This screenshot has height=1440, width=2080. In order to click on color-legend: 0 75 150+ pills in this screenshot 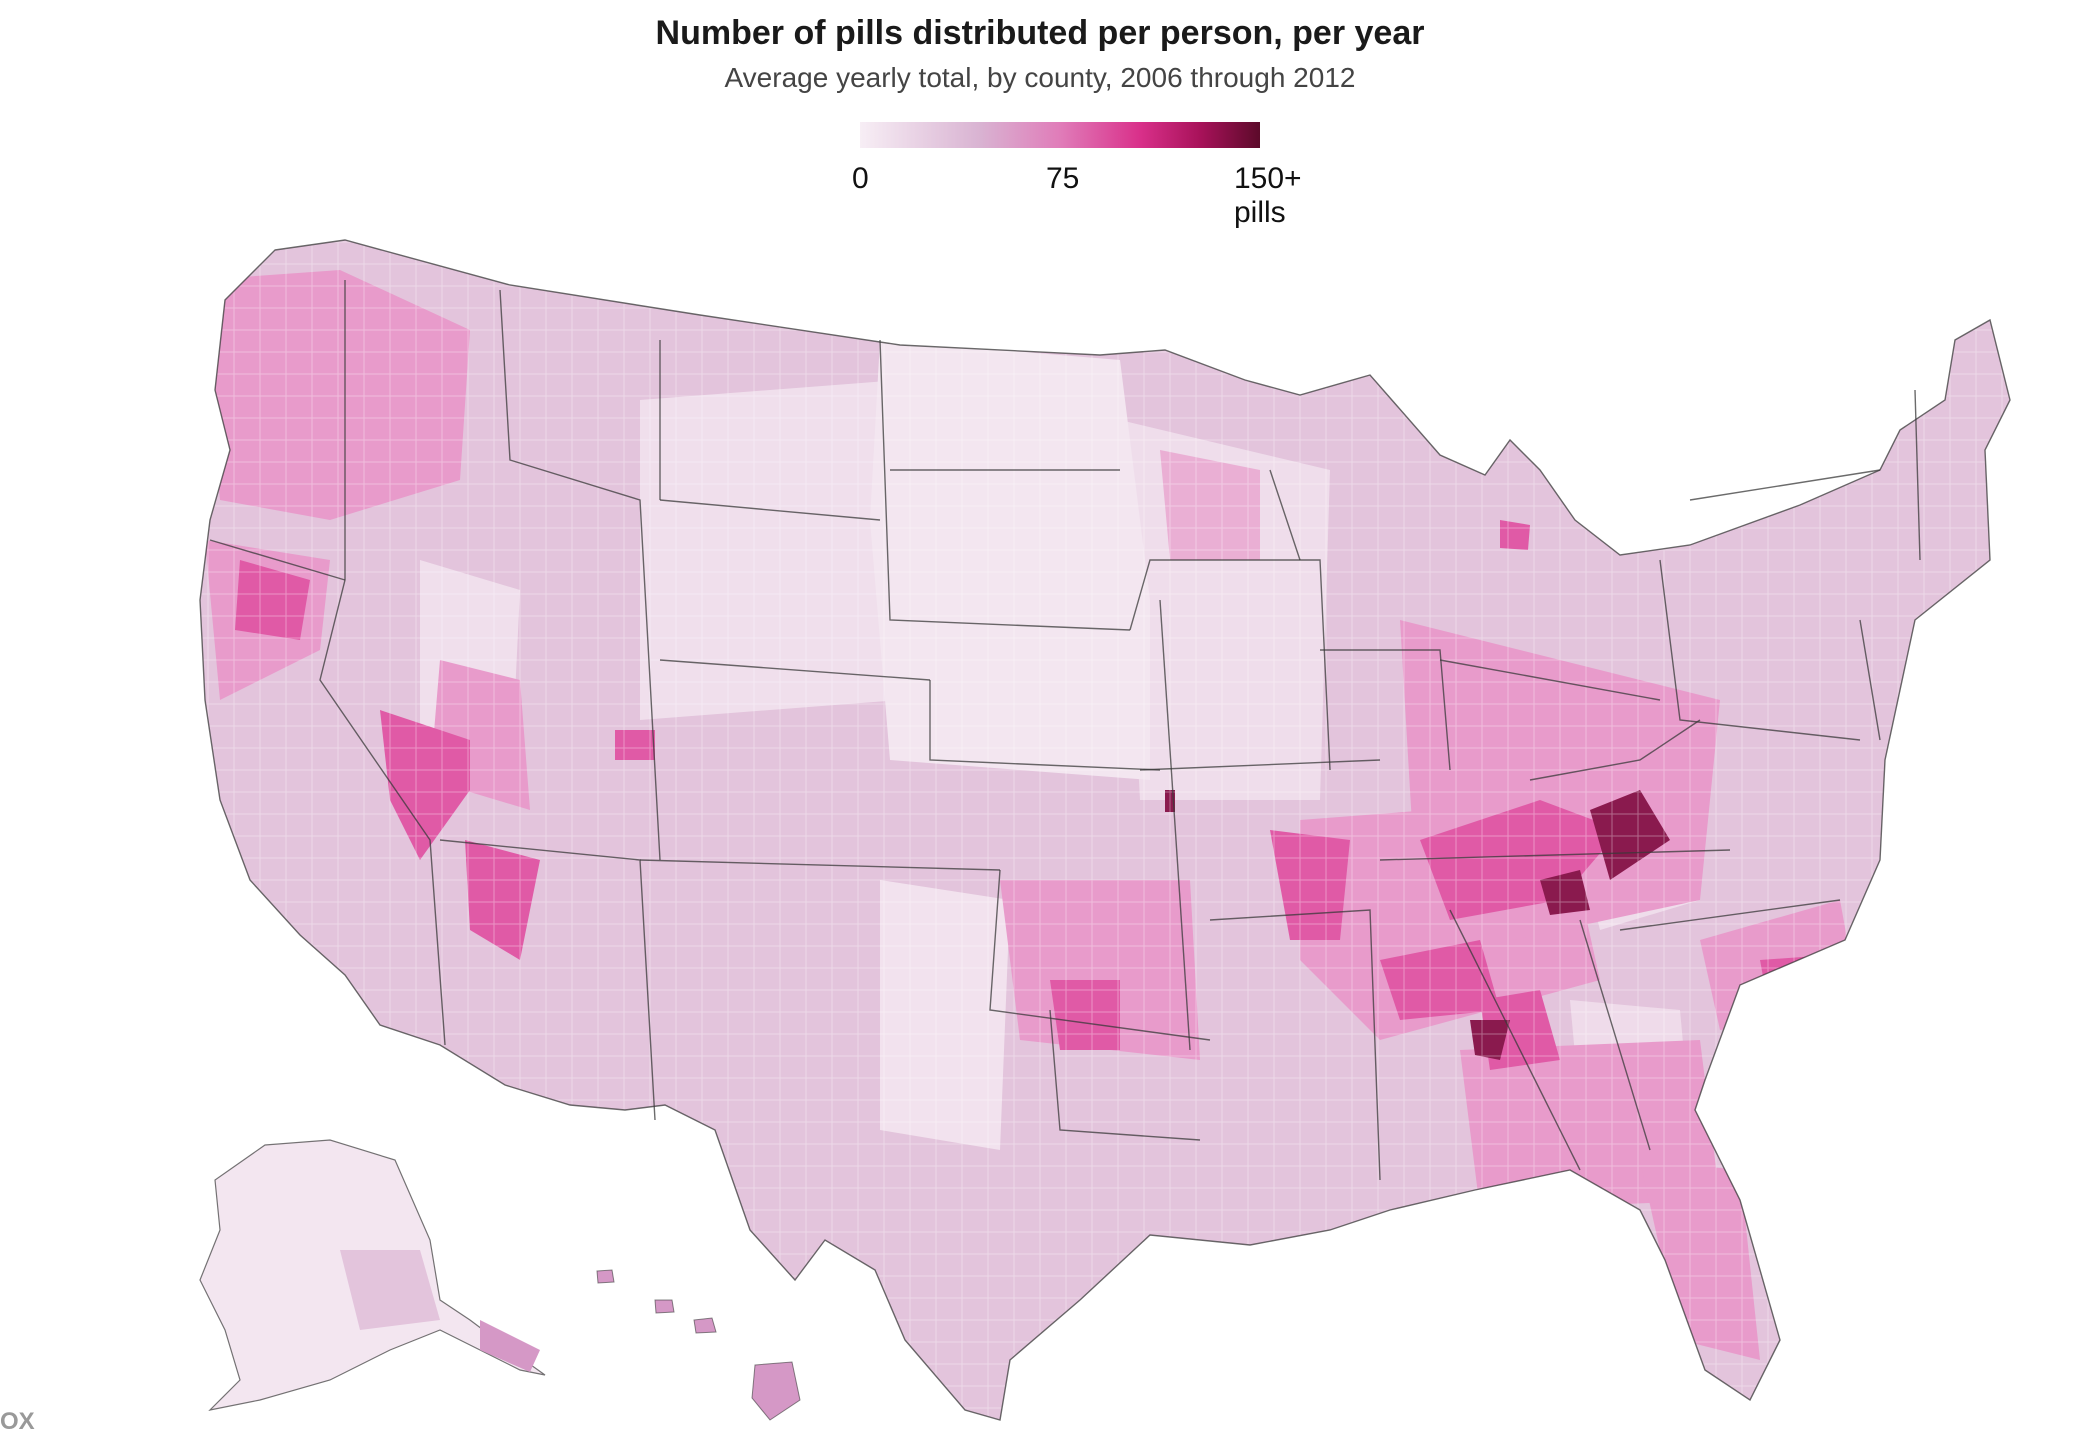, I will do `click(1077, 175)`.